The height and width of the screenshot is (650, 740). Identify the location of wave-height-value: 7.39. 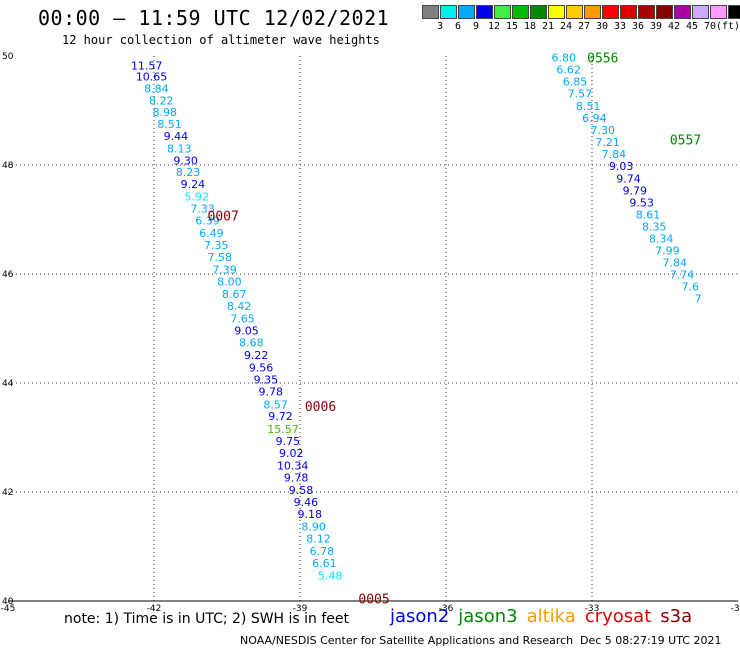
(224, 270).